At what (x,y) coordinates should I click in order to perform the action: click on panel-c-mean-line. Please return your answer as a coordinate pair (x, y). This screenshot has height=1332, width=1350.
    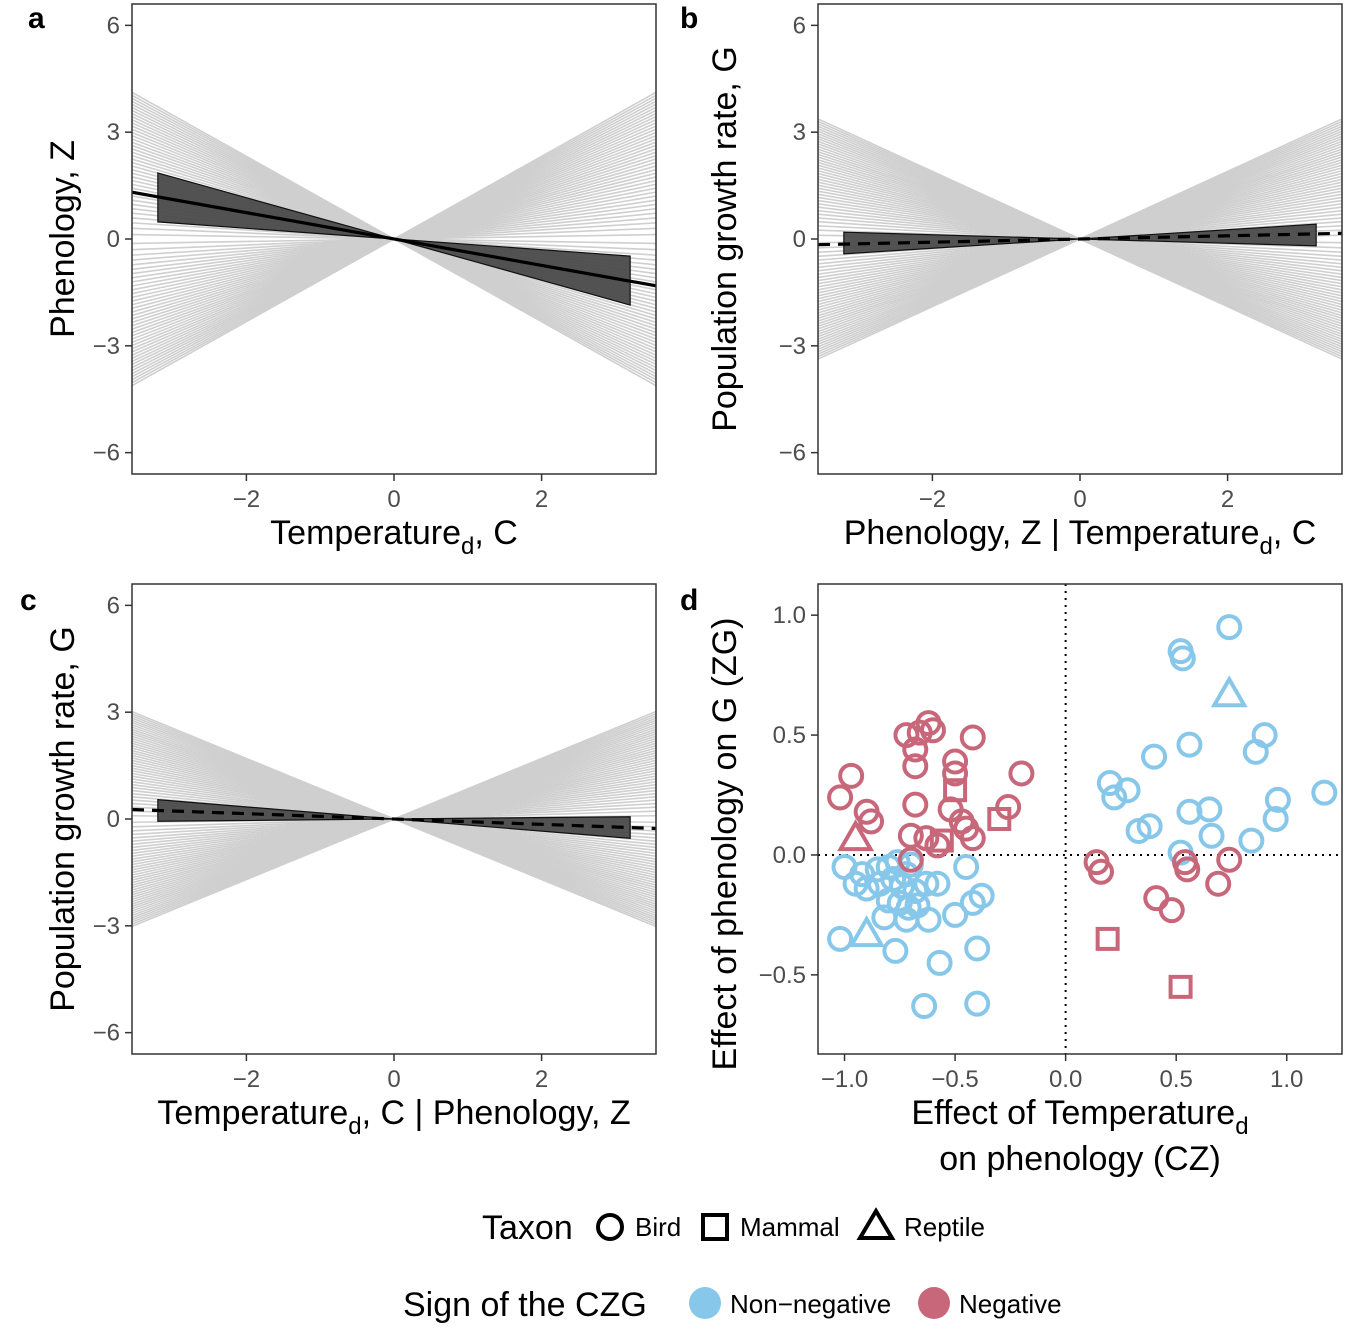
    Looking at the image, I should click on (394, 819).